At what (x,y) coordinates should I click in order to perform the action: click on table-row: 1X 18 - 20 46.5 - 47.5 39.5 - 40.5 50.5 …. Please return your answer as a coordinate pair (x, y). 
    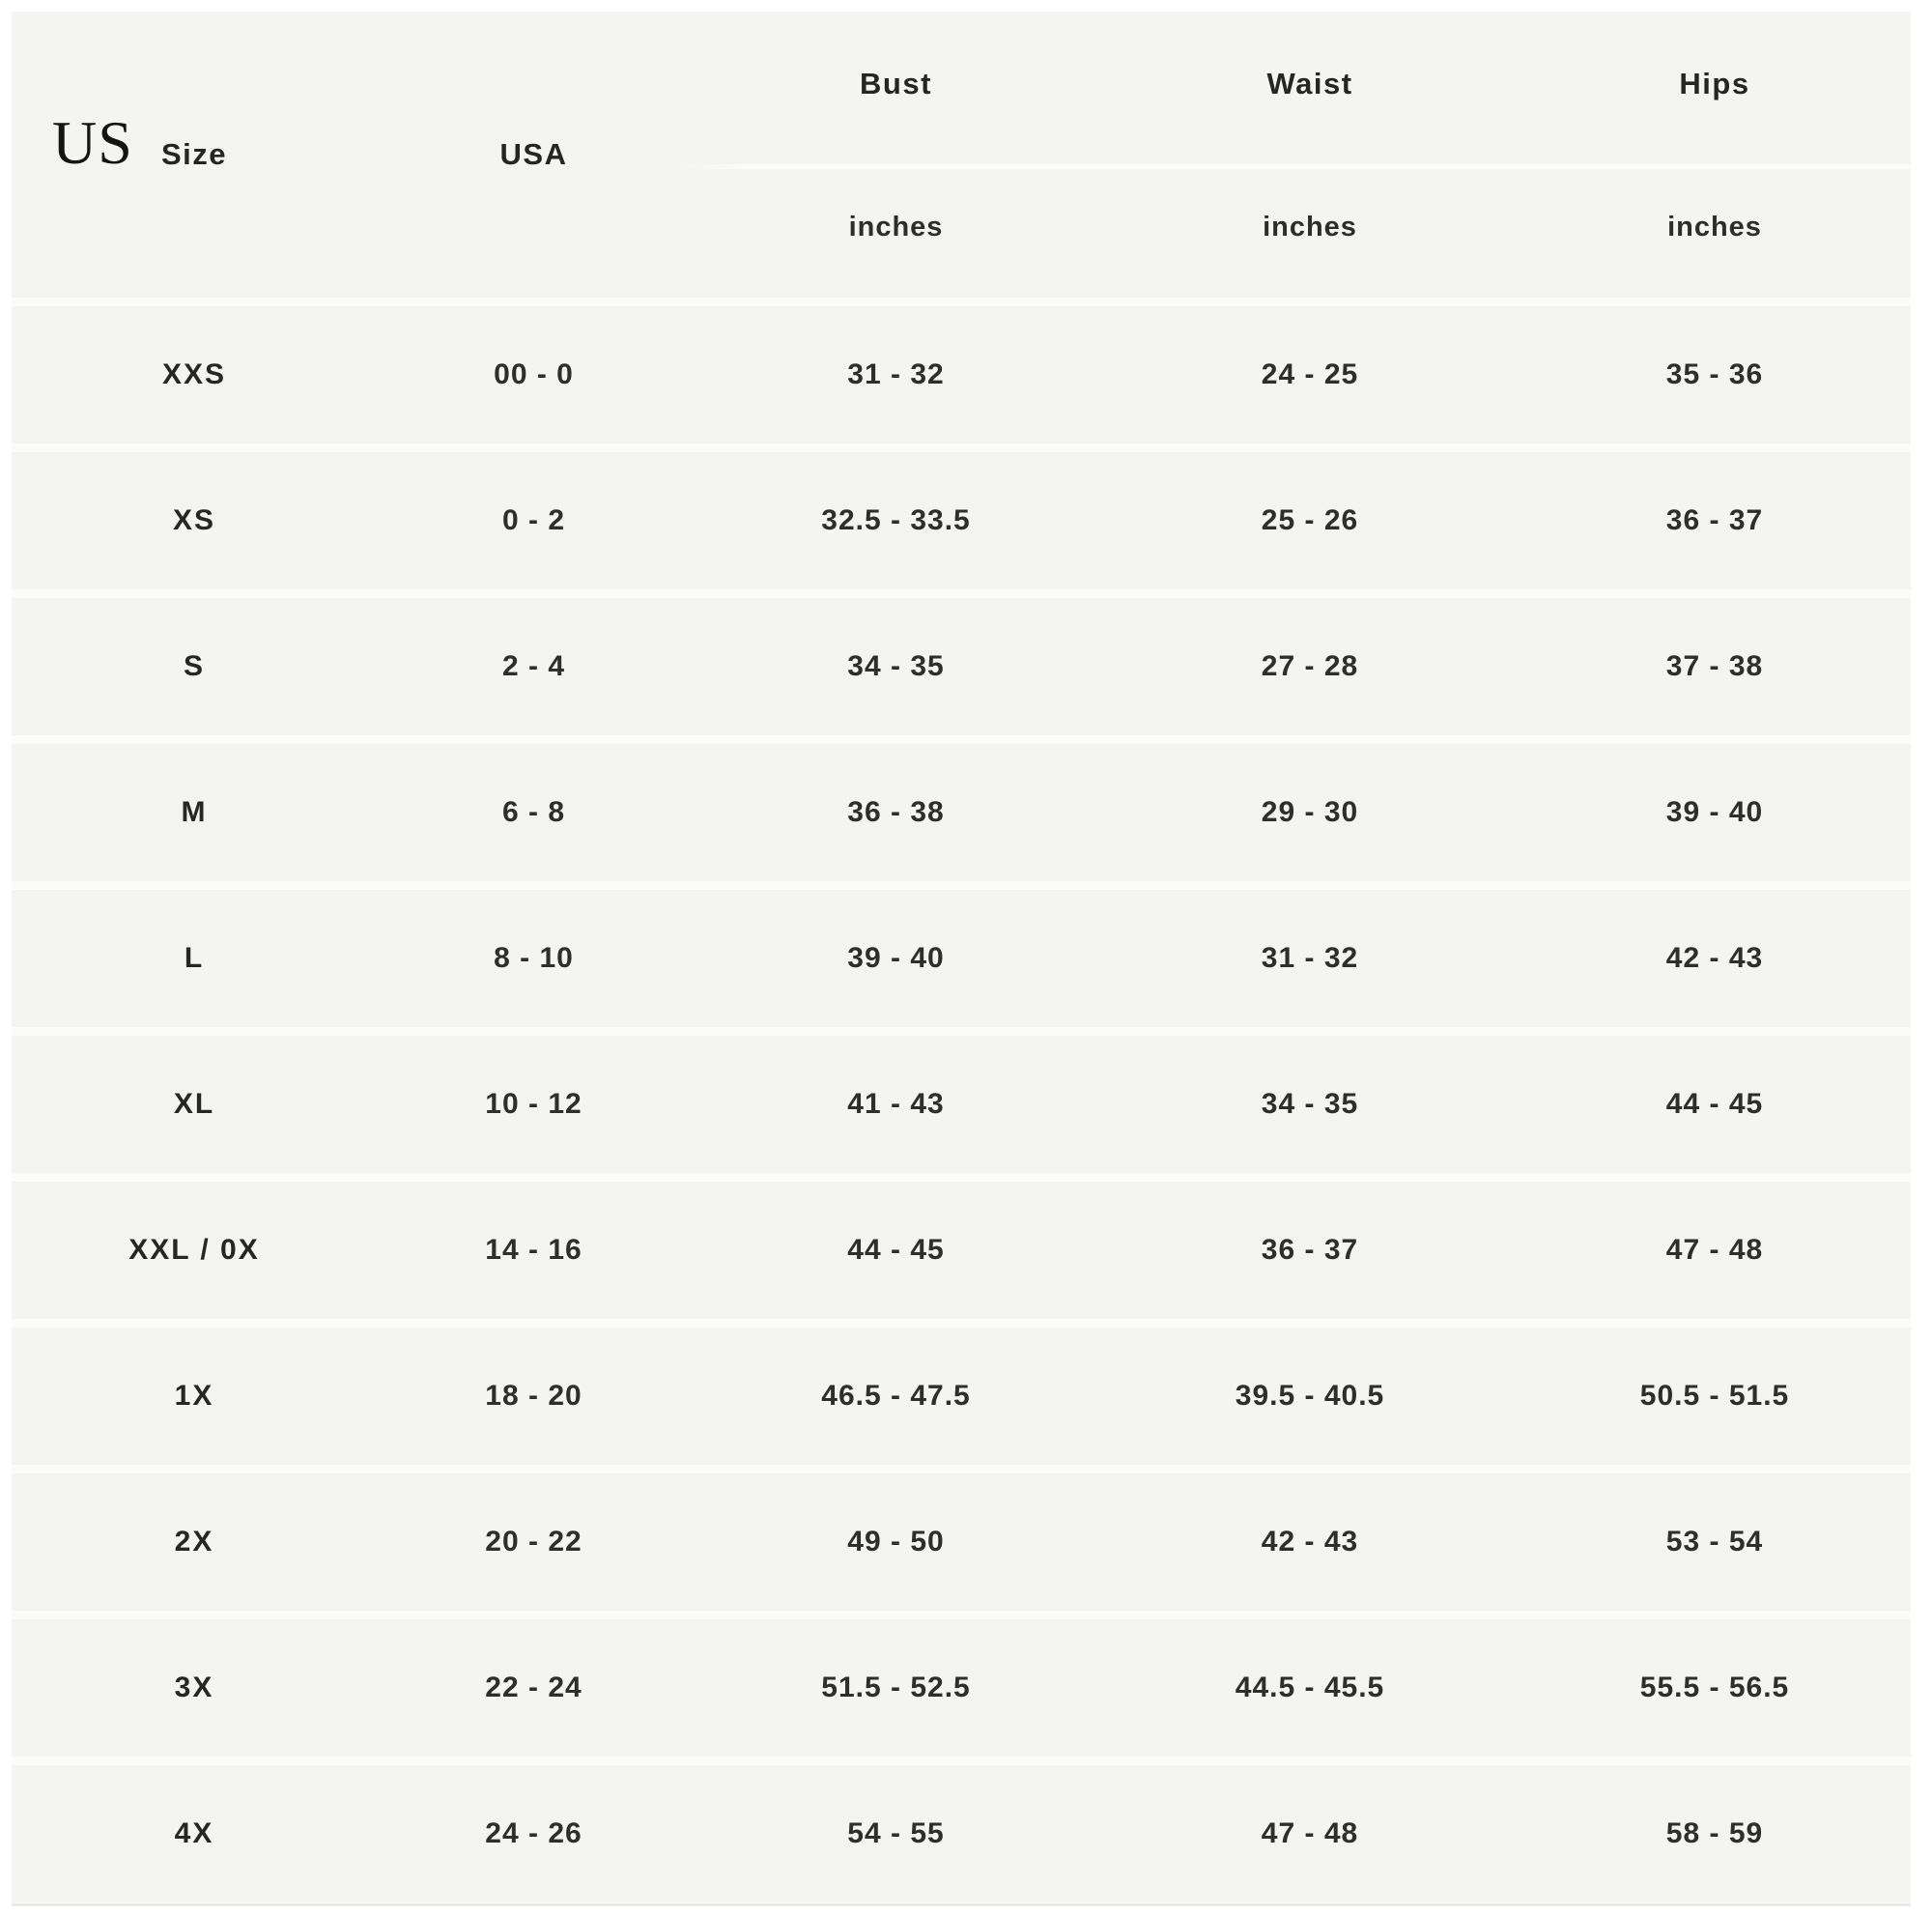
    Looking at the image, I should click on (961, 1396).